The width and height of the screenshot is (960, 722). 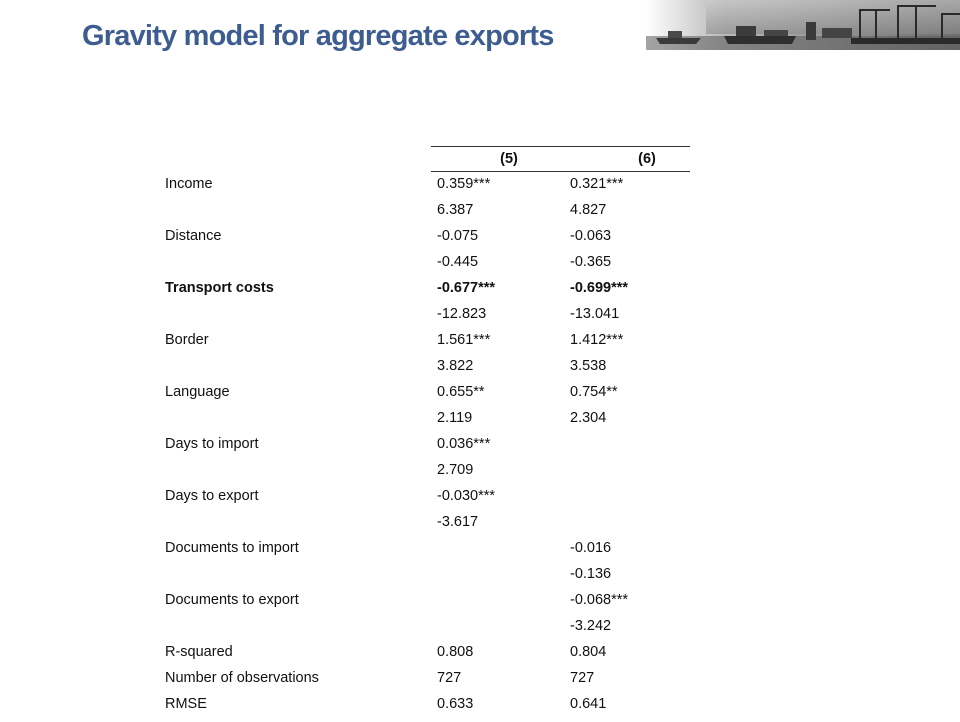 I want to click on cell-col5: 0.359***, so click(x=464, y=184).